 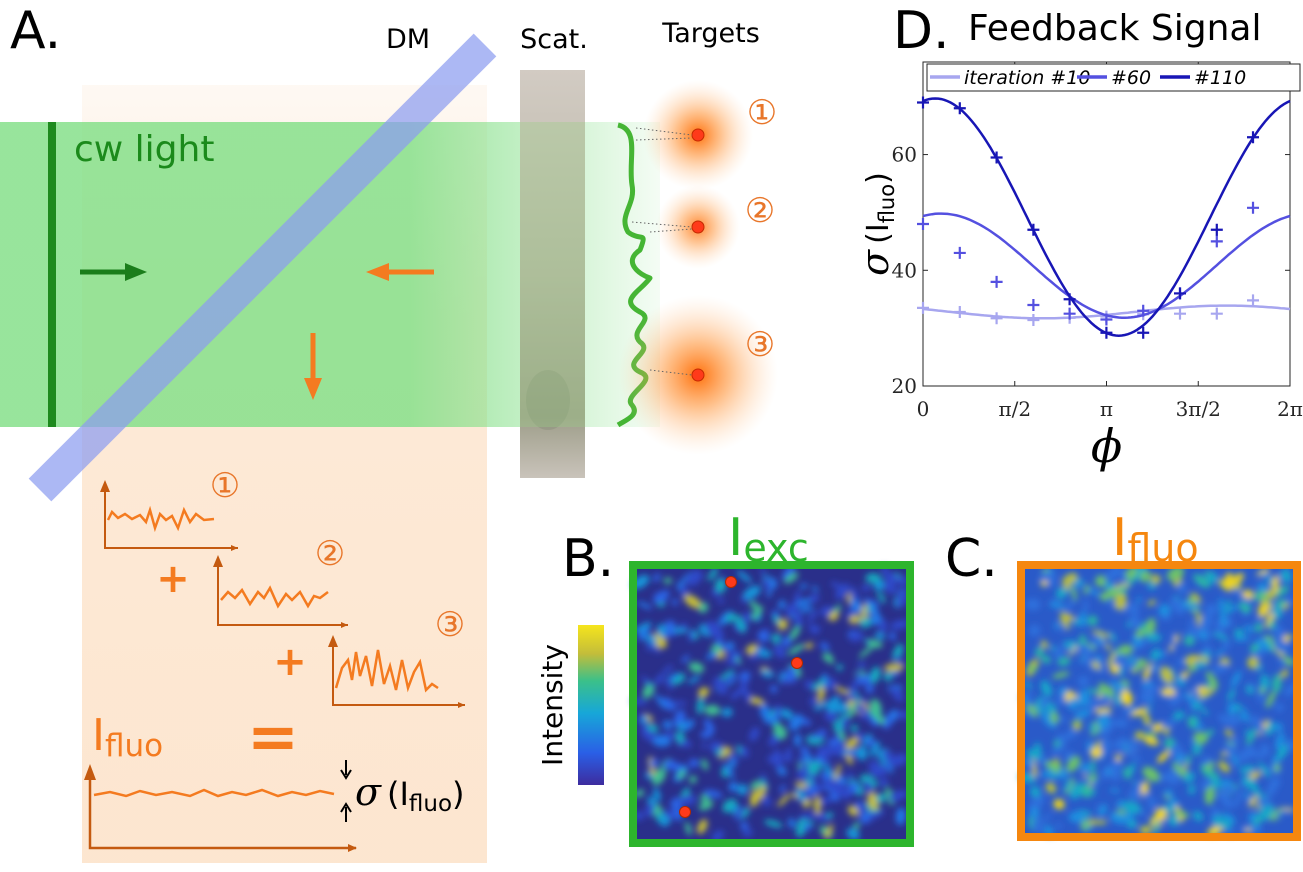 I want to click on legend-box, so click(x=1113, y=77).